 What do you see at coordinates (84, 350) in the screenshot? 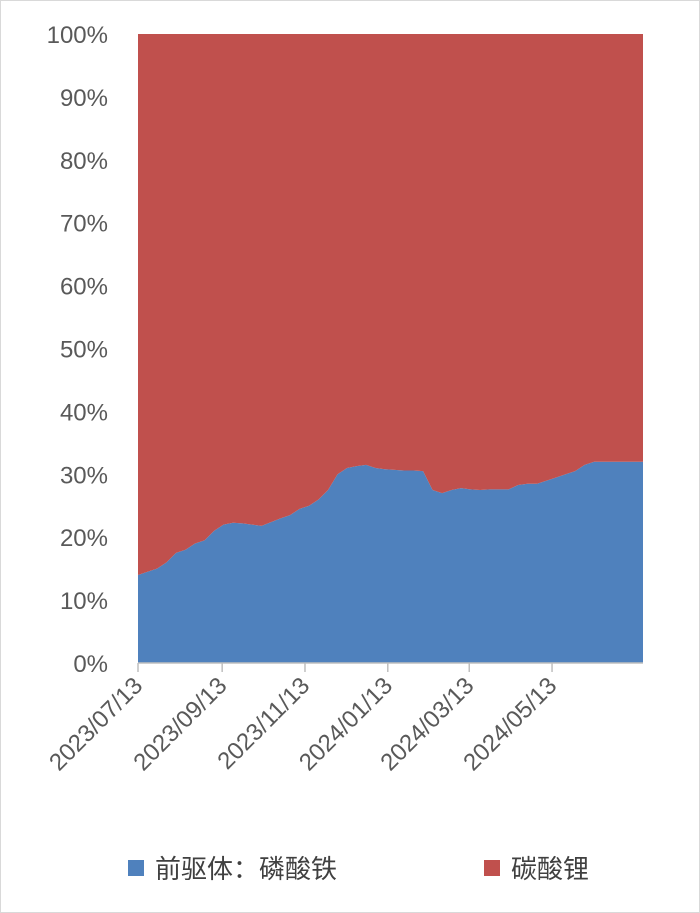
I see `y-tick-label: 50%` at bounding box center [84, 350].